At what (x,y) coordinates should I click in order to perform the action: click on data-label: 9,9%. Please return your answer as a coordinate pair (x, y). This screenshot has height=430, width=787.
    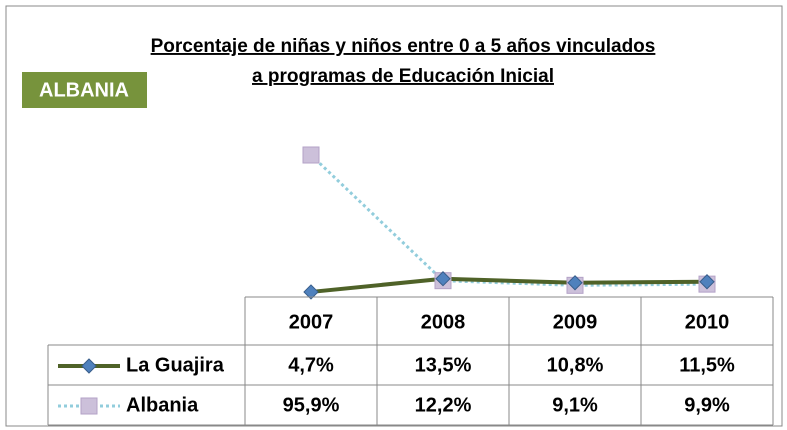
    Looking at the image, I should click on (707, 405).